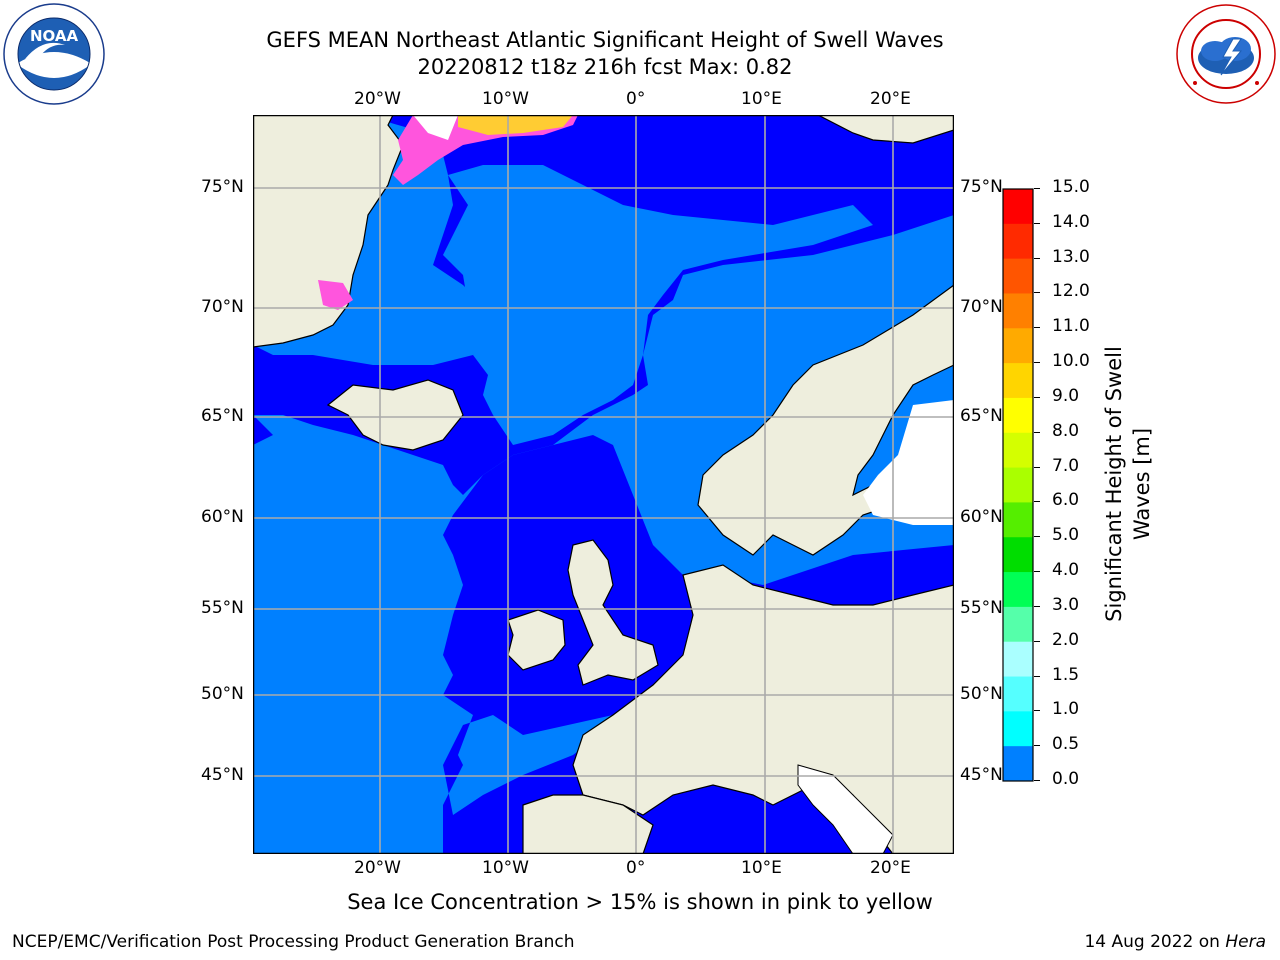 The image size is (1280, 960). Describe the element at coordinates (605, 67) in the screenshot. I see `chart-subtitle: 20220812 t18z 216h fcst Max: 0.82` at that location.